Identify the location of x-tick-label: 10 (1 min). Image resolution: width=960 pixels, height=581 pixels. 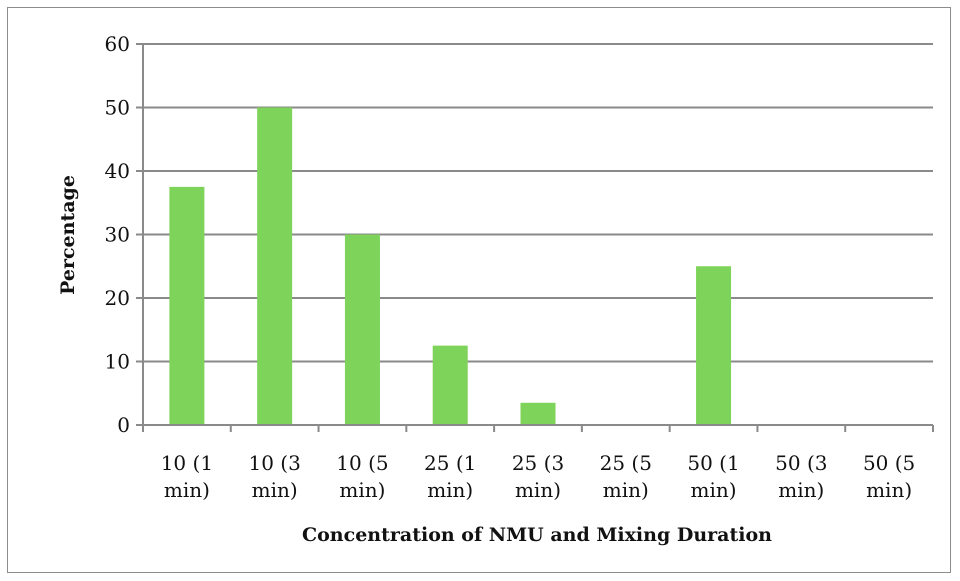
(187, 476).